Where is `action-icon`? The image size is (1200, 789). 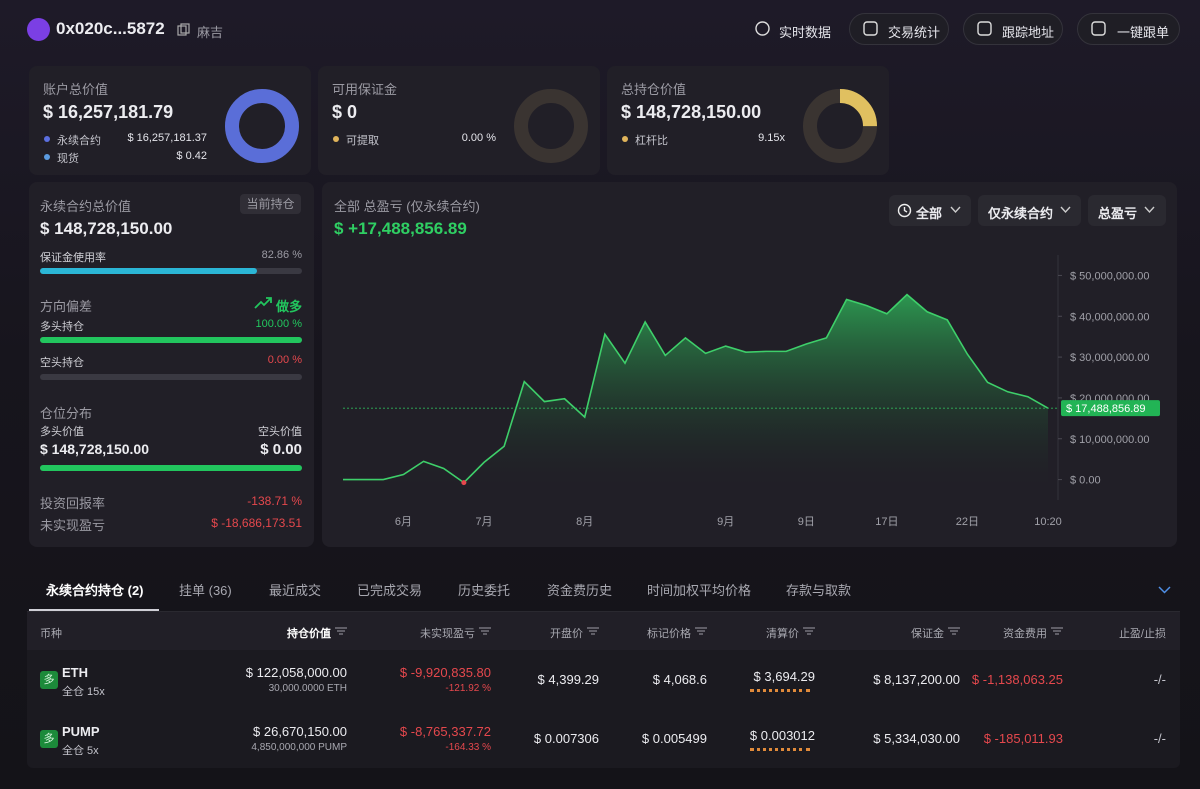
action-icon is located at coordinates (984, 28).